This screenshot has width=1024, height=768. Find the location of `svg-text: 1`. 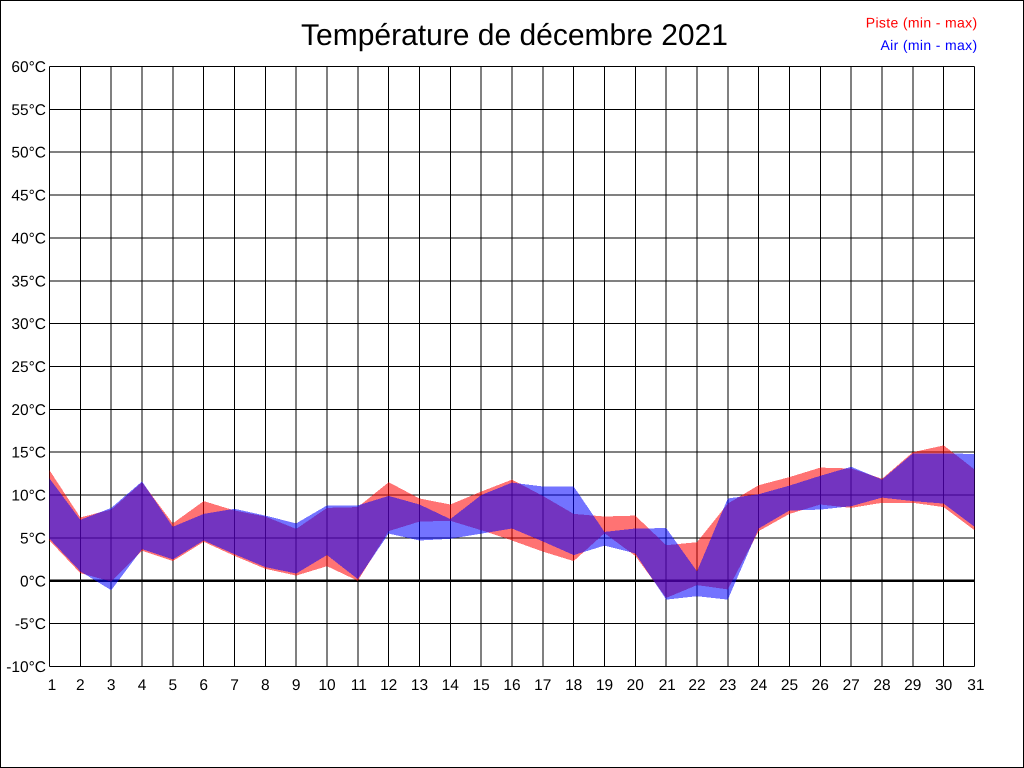

svg-text: 1 is located at coordinates (52, 685).